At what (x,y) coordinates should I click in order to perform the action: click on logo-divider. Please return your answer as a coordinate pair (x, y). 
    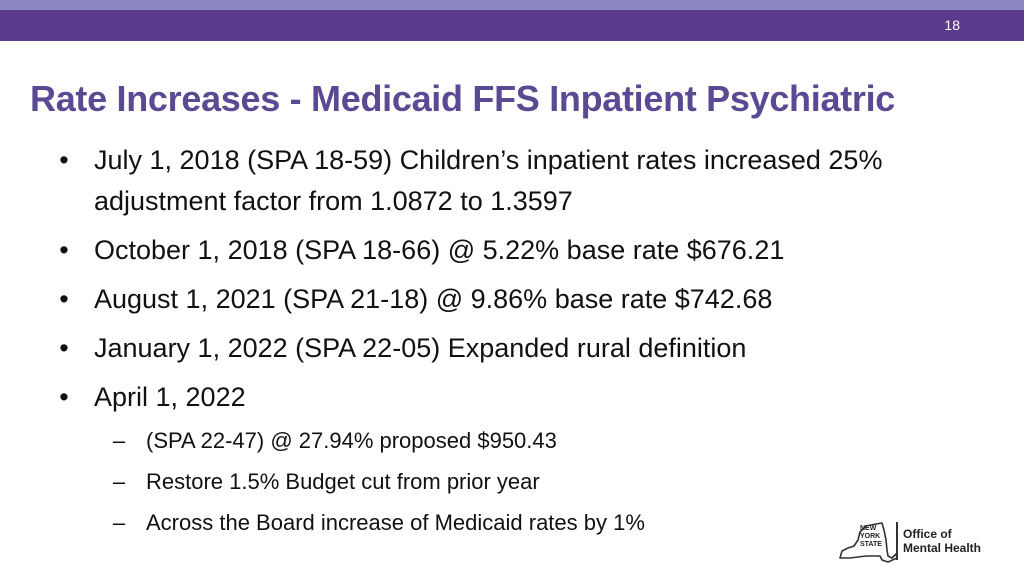
    Looking at the image, I should click on (897, 541).